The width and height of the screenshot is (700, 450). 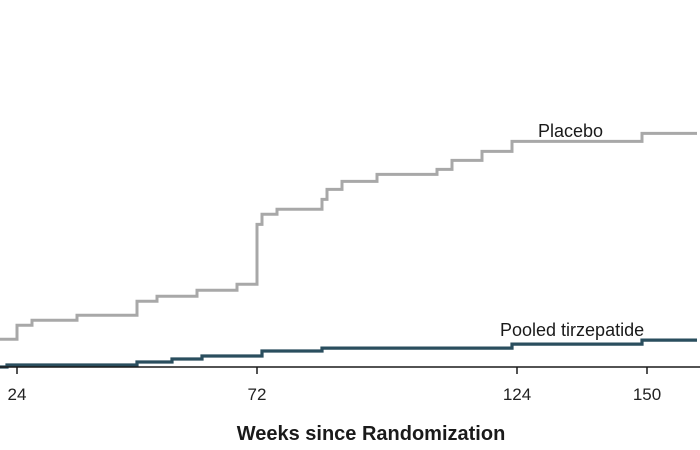 What do you see at coordinates (647, 394) in the screenshot?
I see `x-tick-label-150: 150` at bounding box center [647, 394].